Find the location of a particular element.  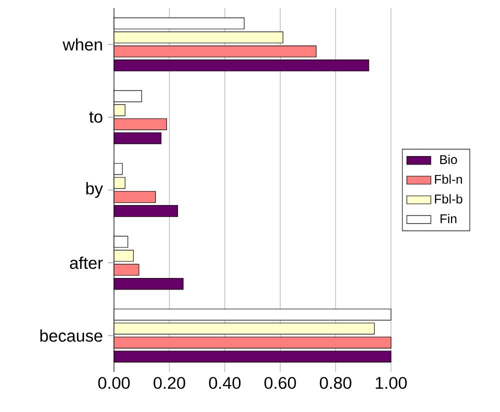

x-tick-label: 0.80 is located at coordinates (336, 382).